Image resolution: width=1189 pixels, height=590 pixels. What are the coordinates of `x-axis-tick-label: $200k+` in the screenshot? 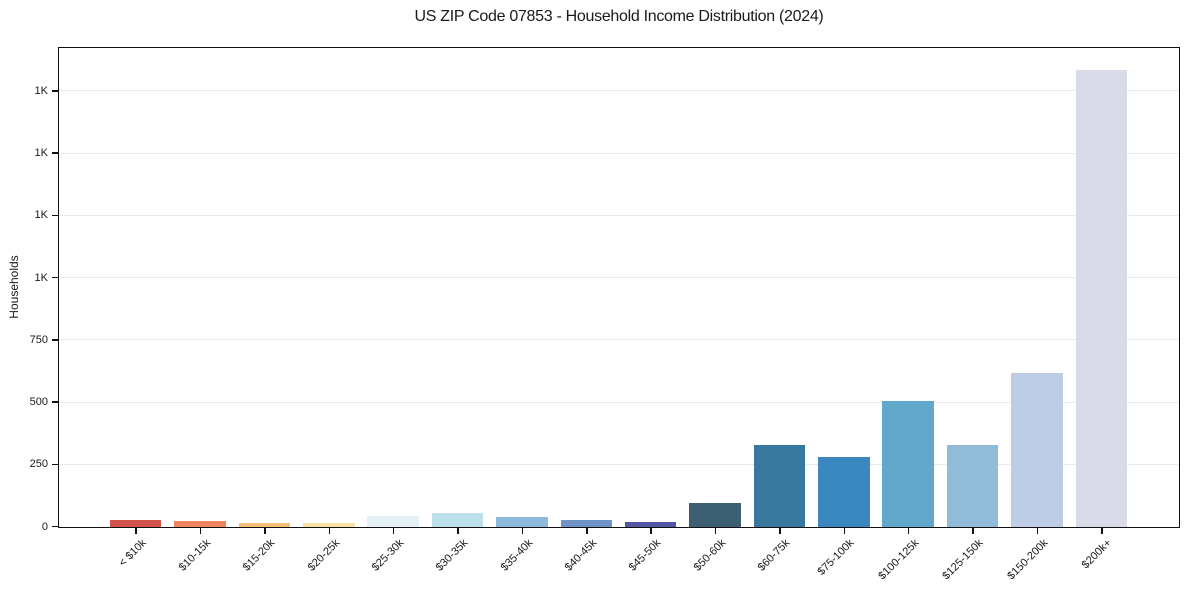 It's located at (1097, 554).